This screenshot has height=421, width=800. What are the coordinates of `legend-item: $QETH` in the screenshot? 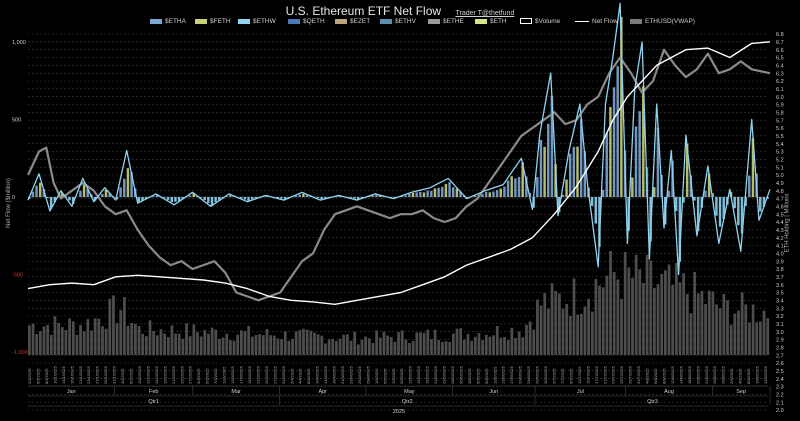 It's located at (306, 21).